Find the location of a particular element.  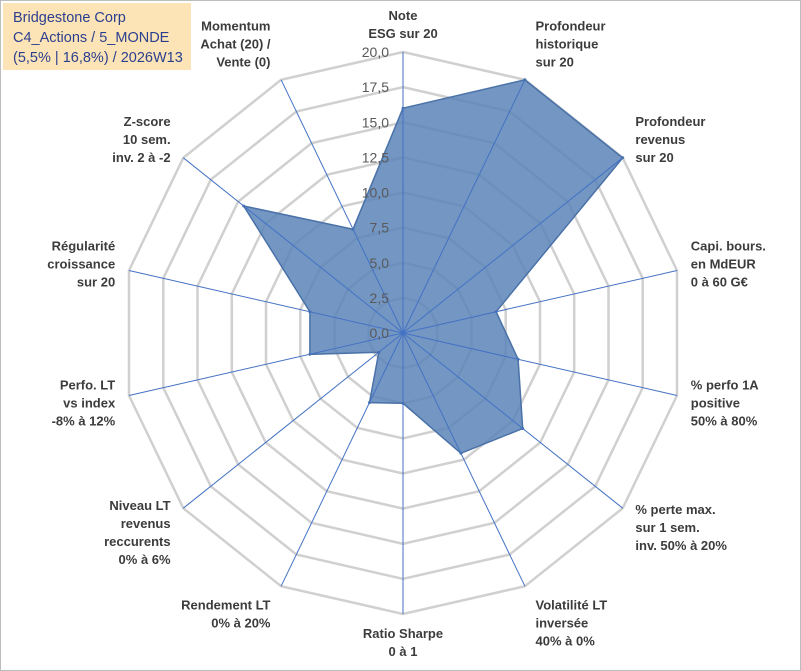

category-label: Niveau LT revenus reccurents 0% à 6% is located at coordinates (137, 532).